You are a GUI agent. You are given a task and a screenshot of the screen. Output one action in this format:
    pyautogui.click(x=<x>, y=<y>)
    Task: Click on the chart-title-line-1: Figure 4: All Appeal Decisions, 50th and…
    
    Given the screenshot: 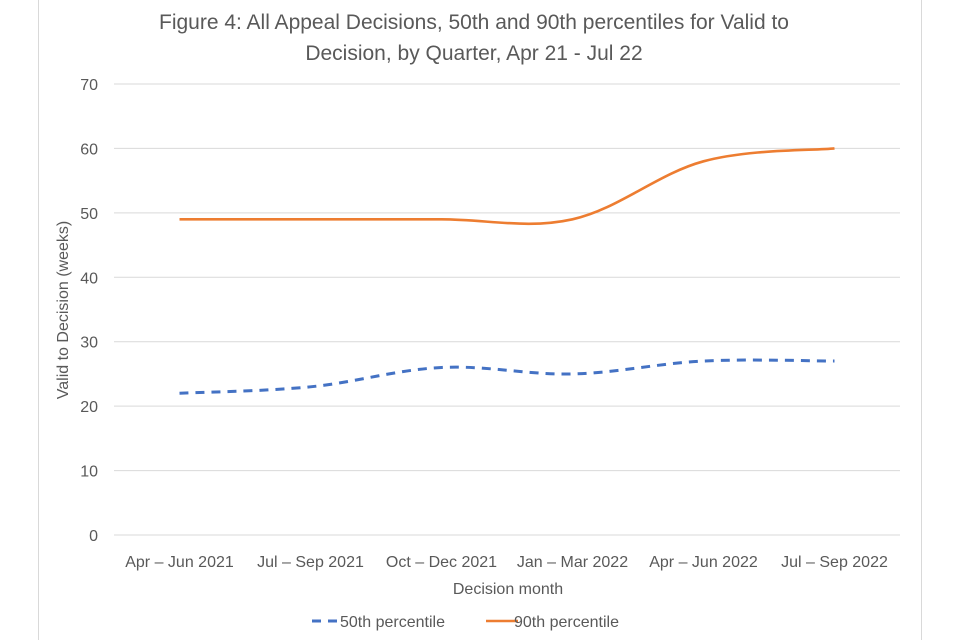 What is the action you would take?
    pyautogui.click(x=474, y=22)
    